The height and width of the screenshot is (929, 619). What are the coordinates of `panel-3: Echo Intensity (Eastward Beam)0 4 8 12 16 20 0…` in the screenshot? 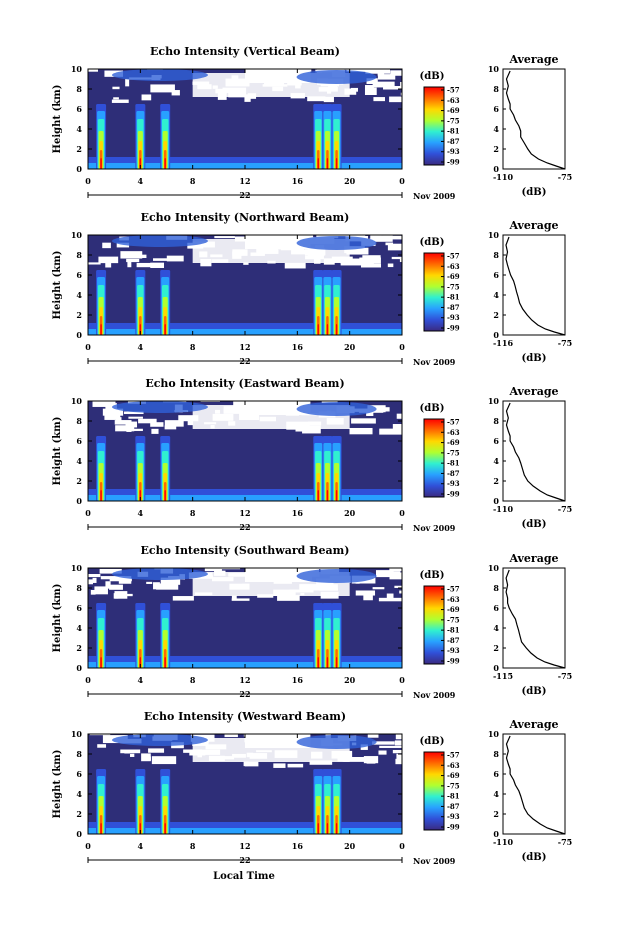 It's located at (312, 455).